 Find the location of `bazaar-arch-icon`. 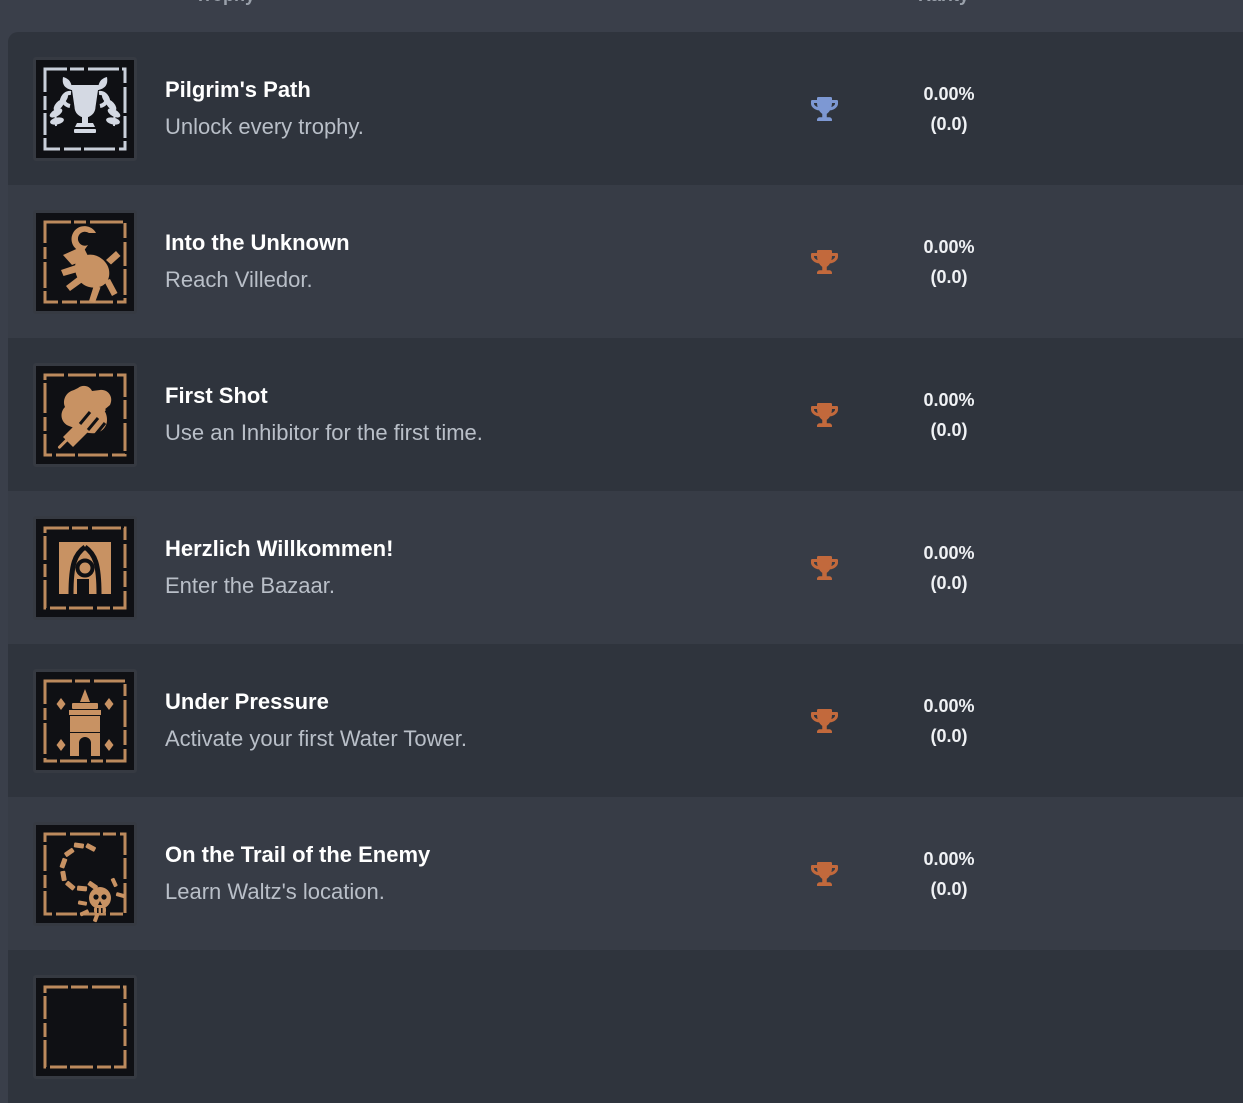

bazaar-arch-icon is located at coordinates (85, 567).